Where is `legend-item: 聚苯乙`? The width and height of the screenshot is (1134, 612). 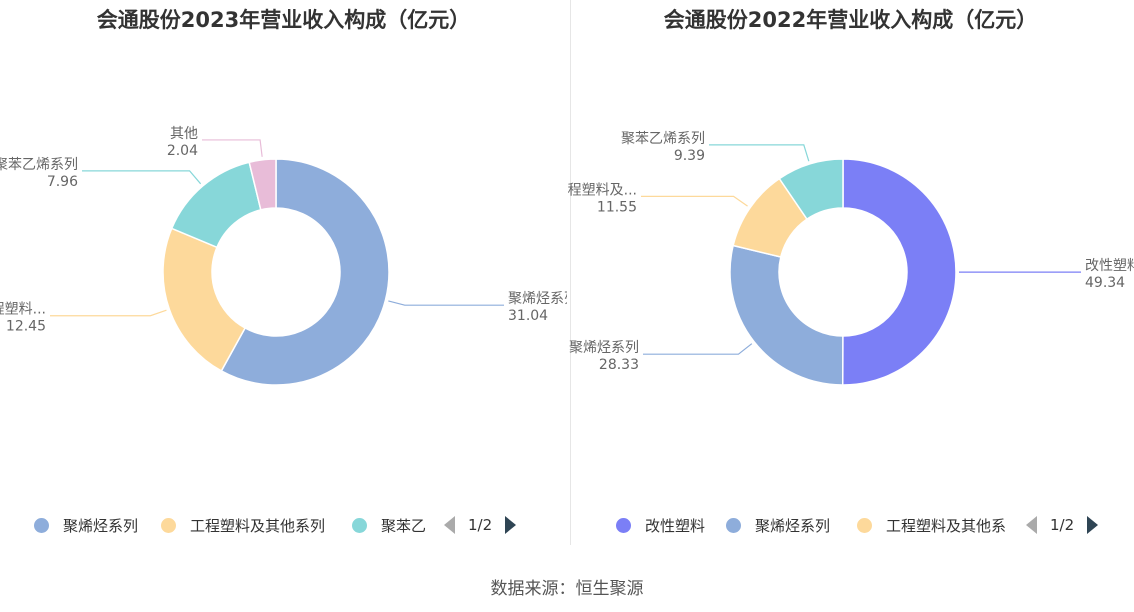 legend-item: 聚苯乙 is located at coordinates (389, 525).